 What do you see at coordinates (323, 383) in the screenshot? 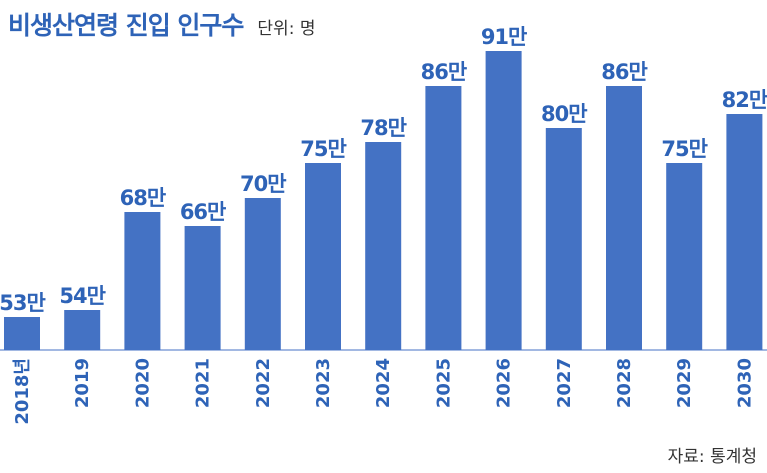
I see `x-tick-label: 2023` at bounding box center [323, 383].